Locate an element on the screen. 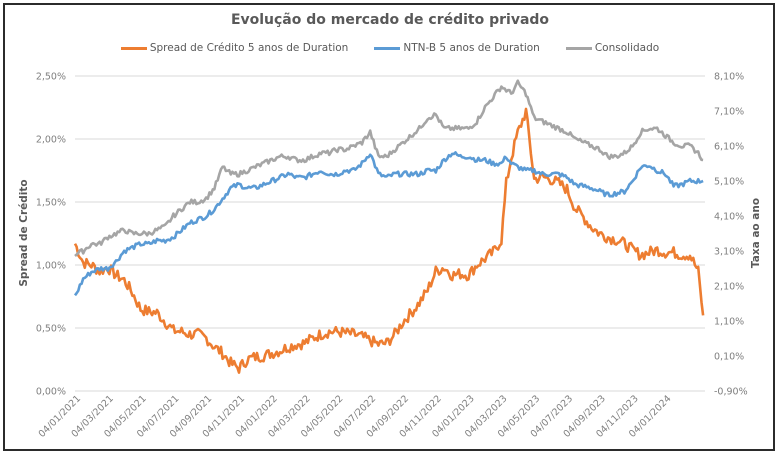 Image resolution: width=780 pixels, height=456 pixels. y2-tick-label: 4,10% is located at coordinates (729, 217).